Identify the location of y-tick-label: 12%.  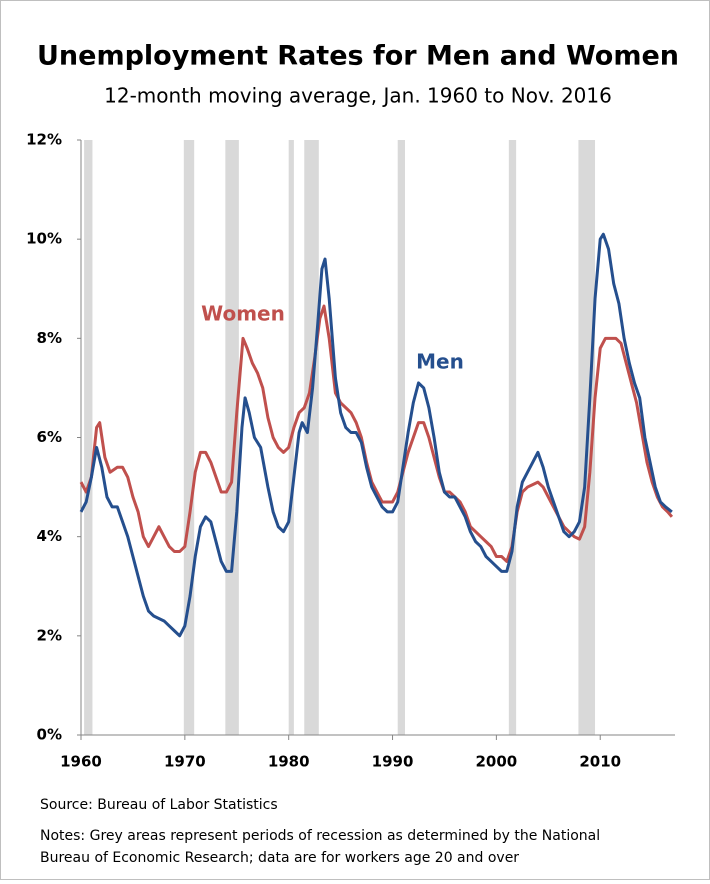
(44, 140).